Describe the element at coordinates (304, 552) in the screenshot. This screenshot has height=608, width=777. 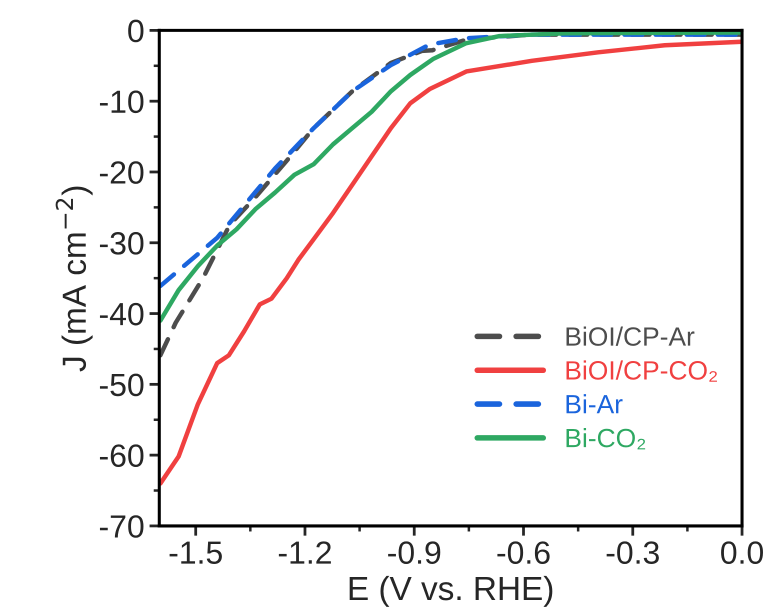
I see `x-tick-label: -1.2` at that location.